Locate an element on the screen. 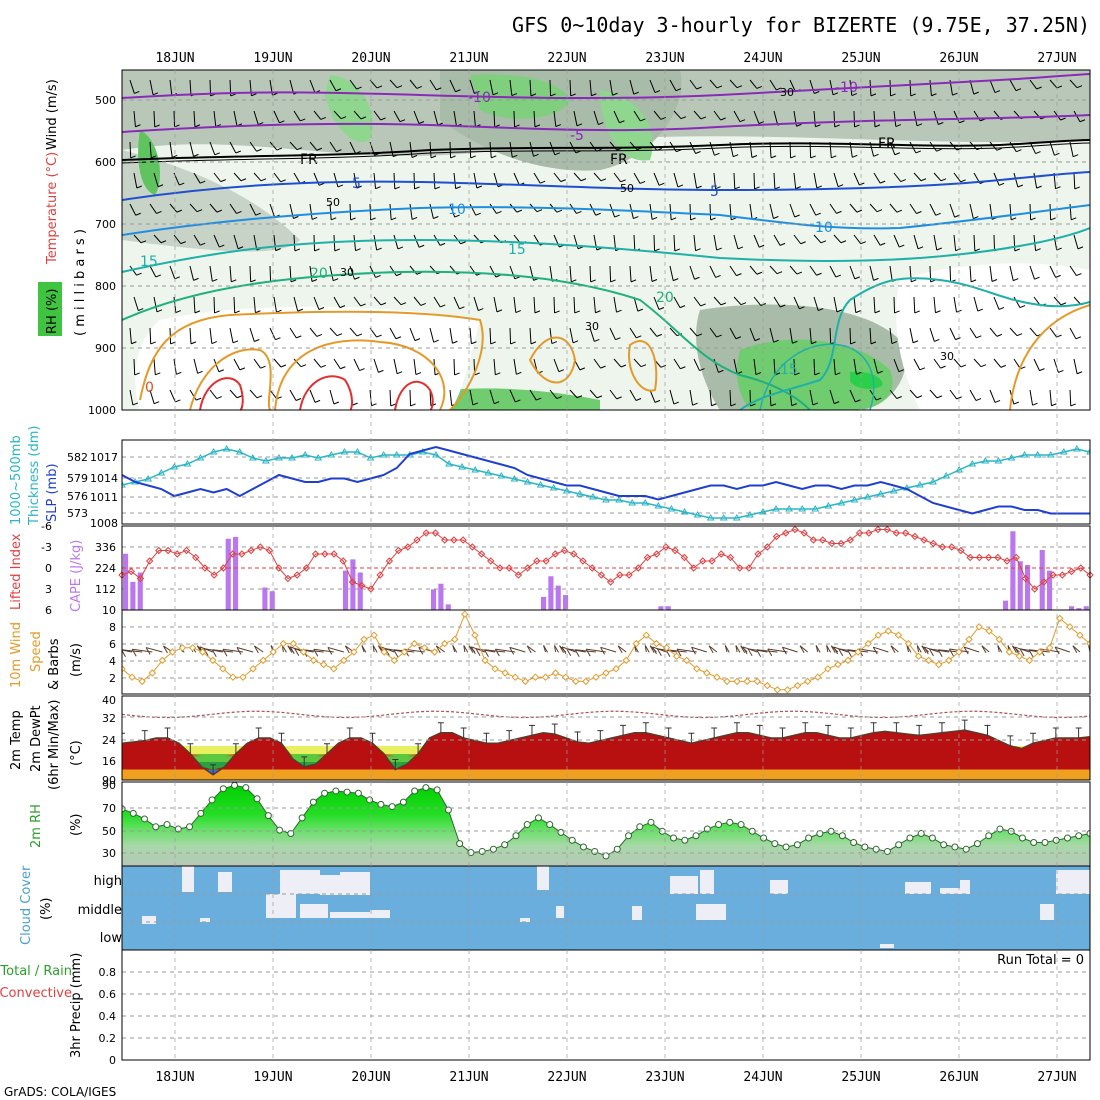 This screenshot has width=1100, height=1100. contour-label: 5 is located at coordinates (356, 184).